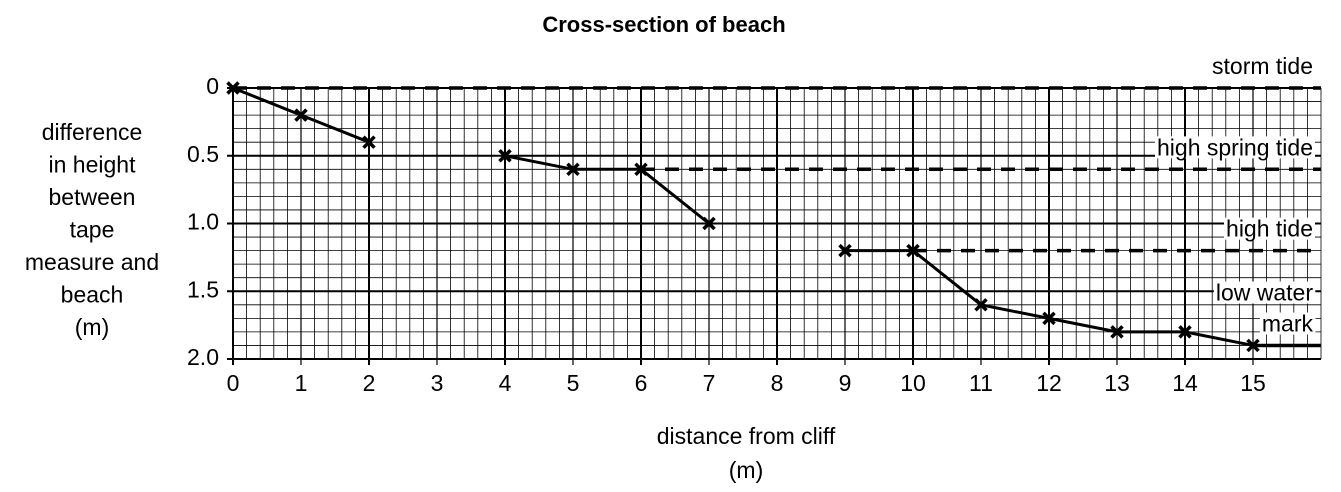 The image size is (1341, 492). Describe the element at coordinates (845, 383) in the screenshot. I see `x-tick-label: 9` at that location.